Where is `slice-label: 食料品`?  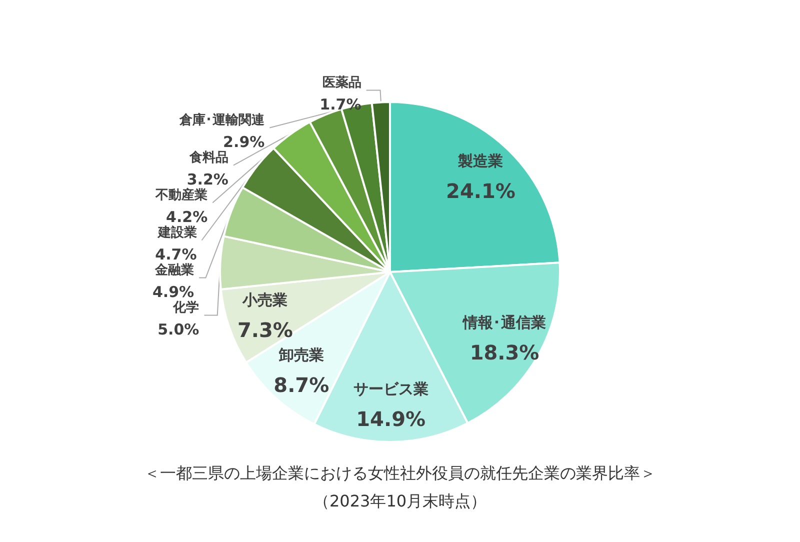 slice-label: 食料品 is located at coordinates (208, 158).